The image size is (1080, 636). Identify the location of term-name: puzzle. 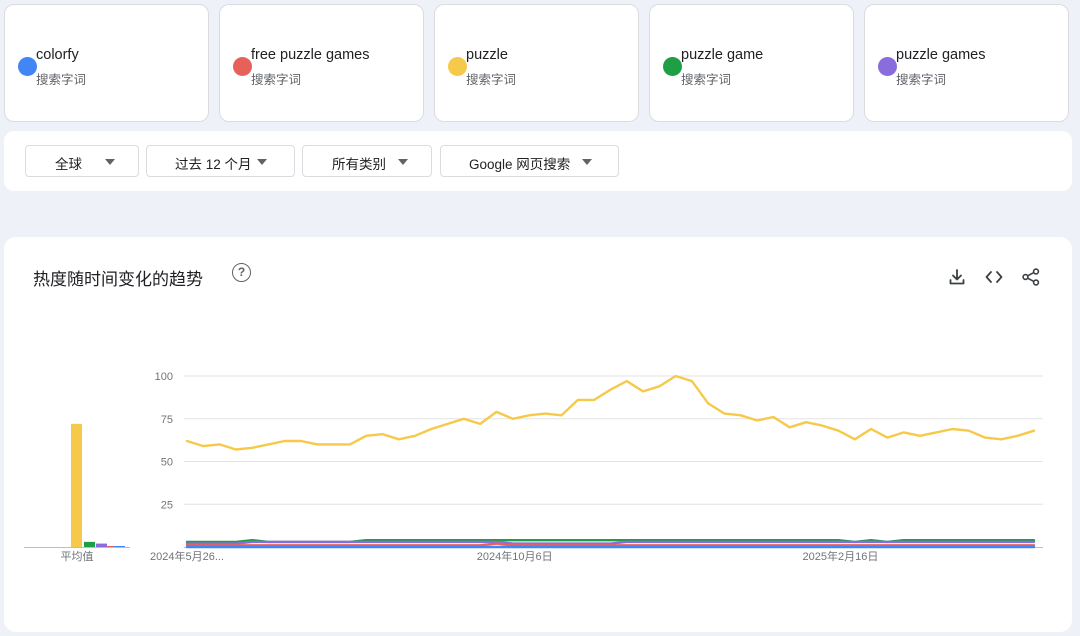
(487, 55).